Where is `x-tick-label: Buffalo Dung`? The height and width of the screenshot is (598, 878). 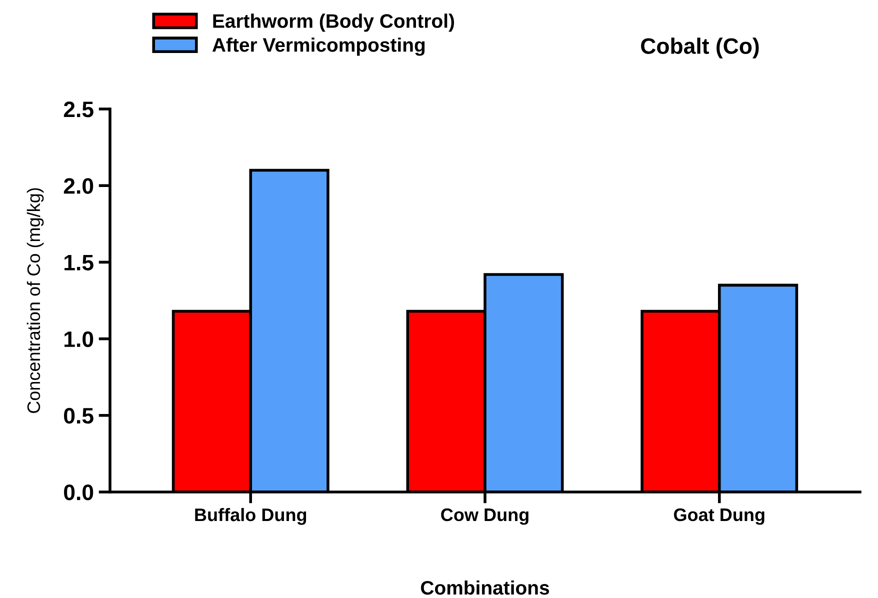
x-tick-label: Buffalo Dung is located at coordinates (250, 516).